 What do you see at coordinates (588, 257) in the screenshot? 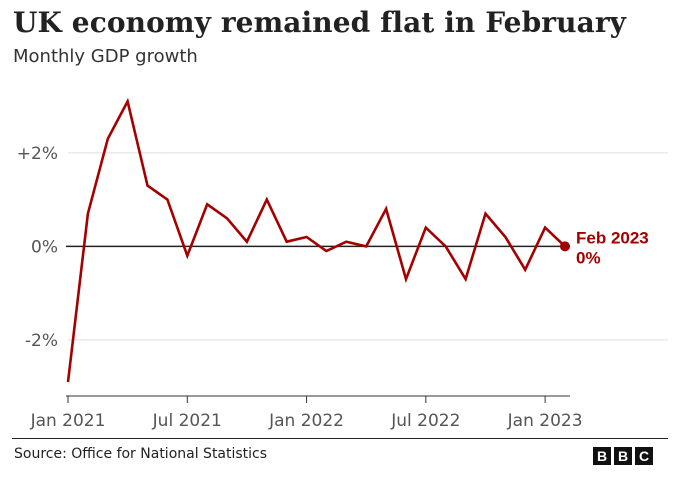
I see `annotation-value-label: 0%` at bounding box center [588, 257].